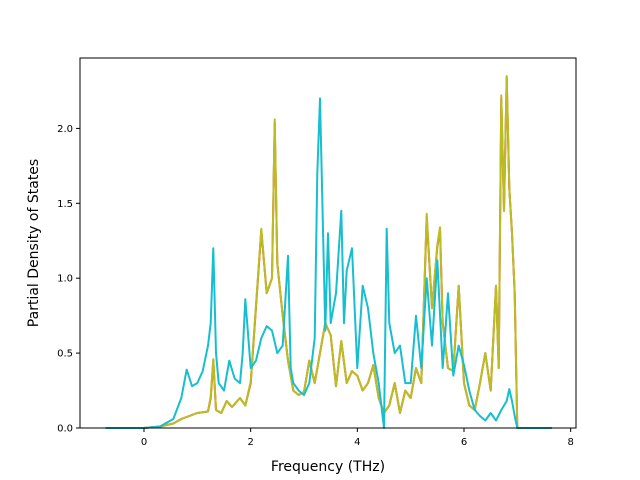  What do you see at coordinates (357, 442) in the screenshot?
I see `x-tick-label: 4` at bounding box center [357, 442].